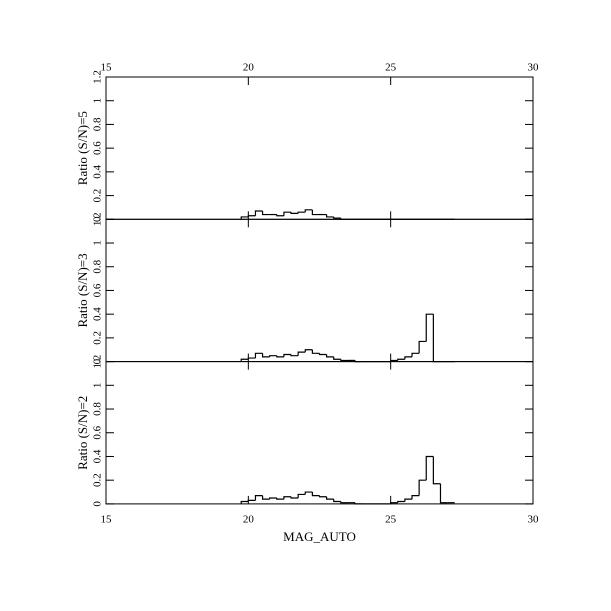  Describe the element at coordinates (319, 536) in the screenshot. I see `x-axis-label: MAG_AUTO` at that location.